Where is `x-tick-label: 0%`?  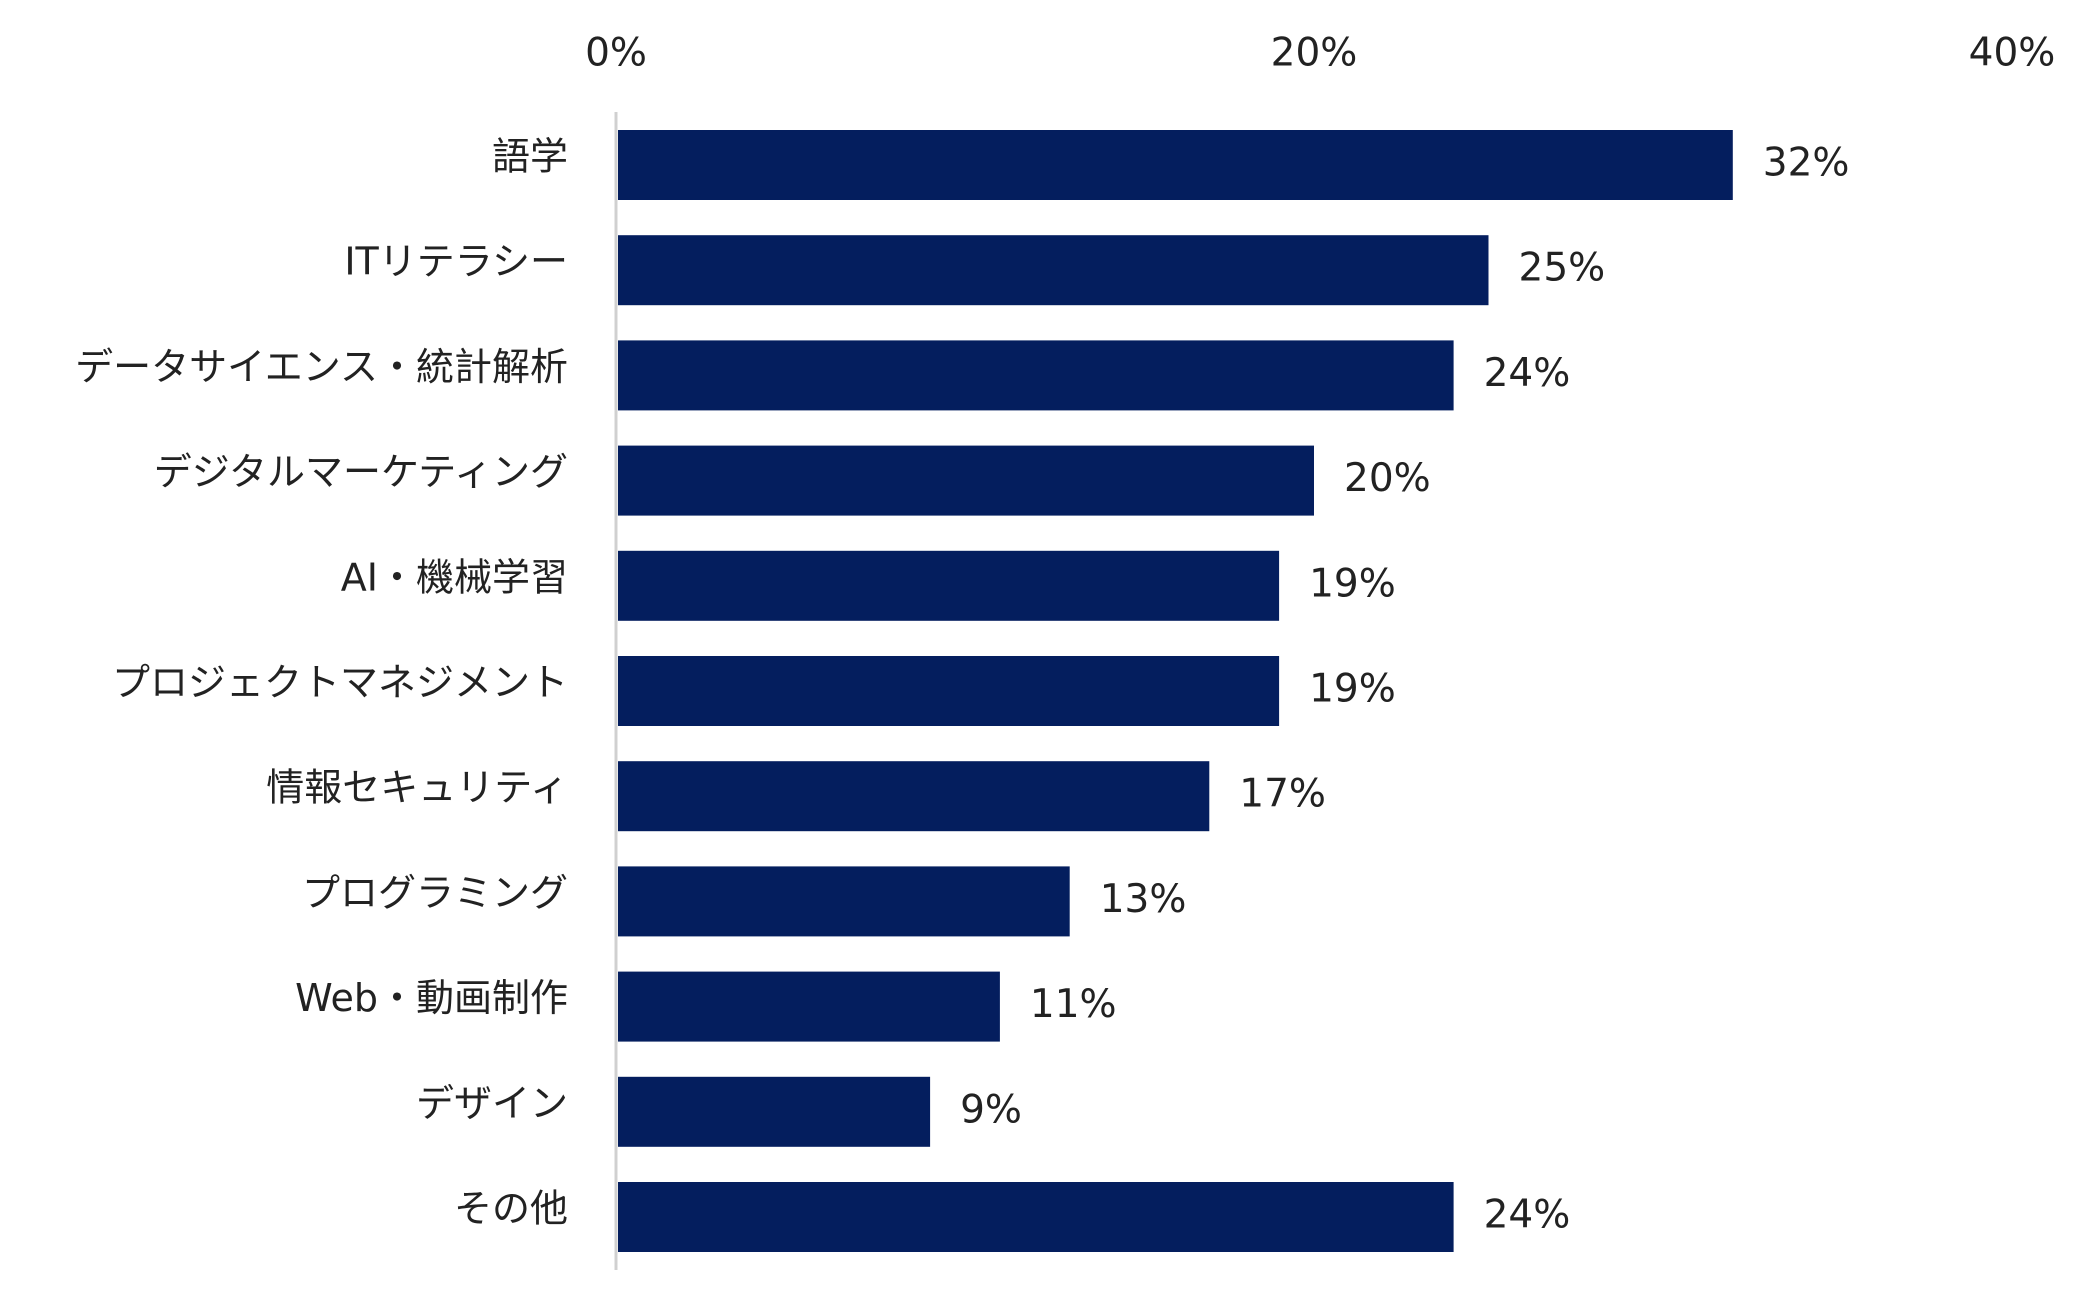
x-tick-label: 0% is located at coordinates (616, 53).